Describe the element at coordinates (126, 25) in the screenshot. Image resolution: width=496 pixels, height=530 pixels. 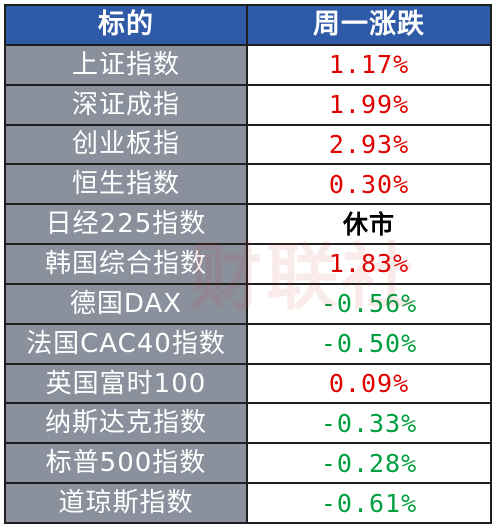
I see `header-name: 标的` at that location.